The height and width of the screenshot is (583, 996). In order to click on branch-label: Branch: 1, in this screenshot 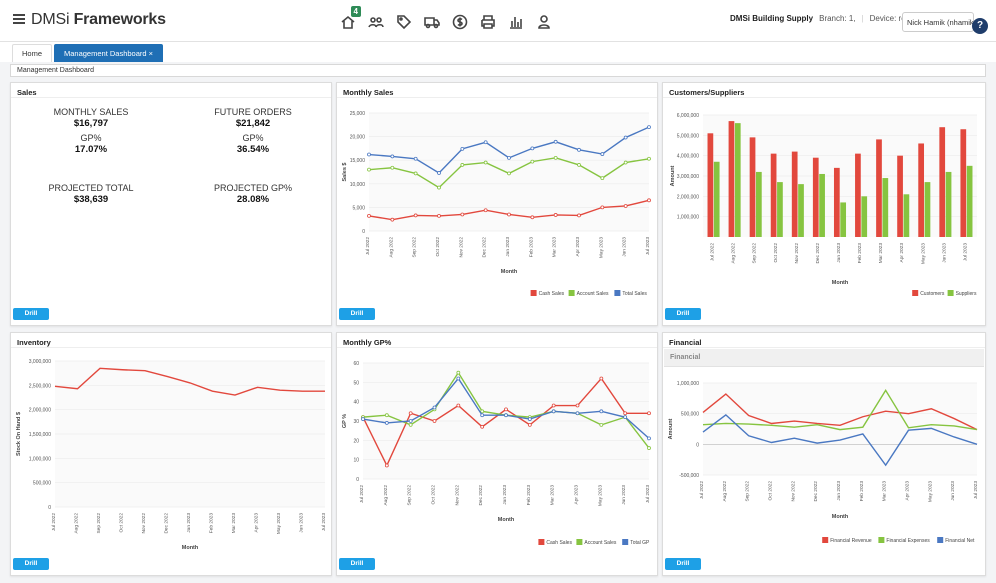, I will do `click(837, 18)`.